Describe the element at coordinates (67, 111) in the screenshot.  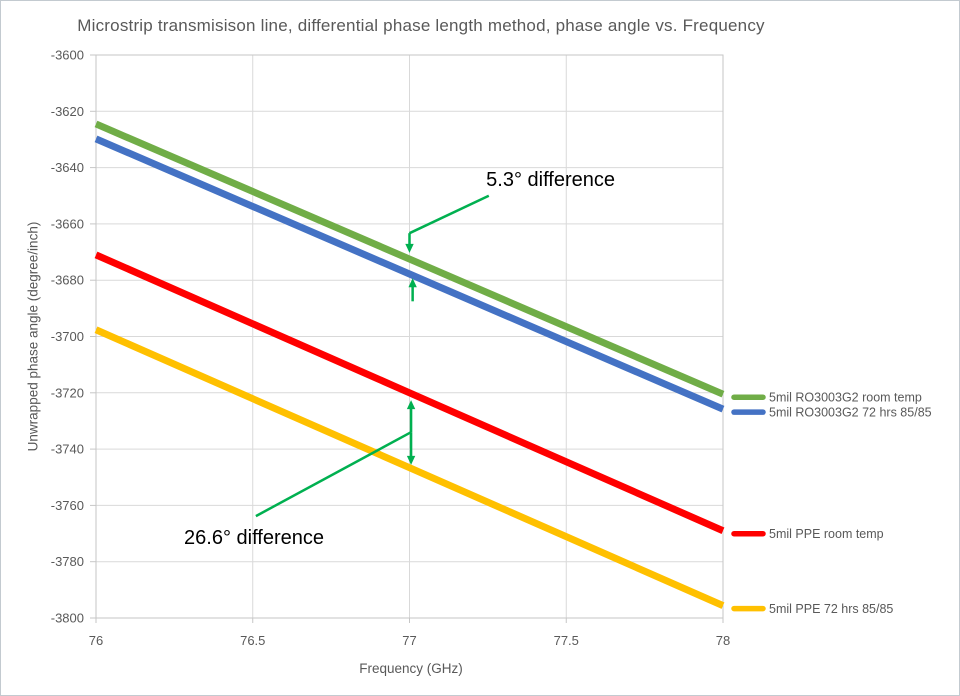
I see `y-tick-label: -3620` at that location.